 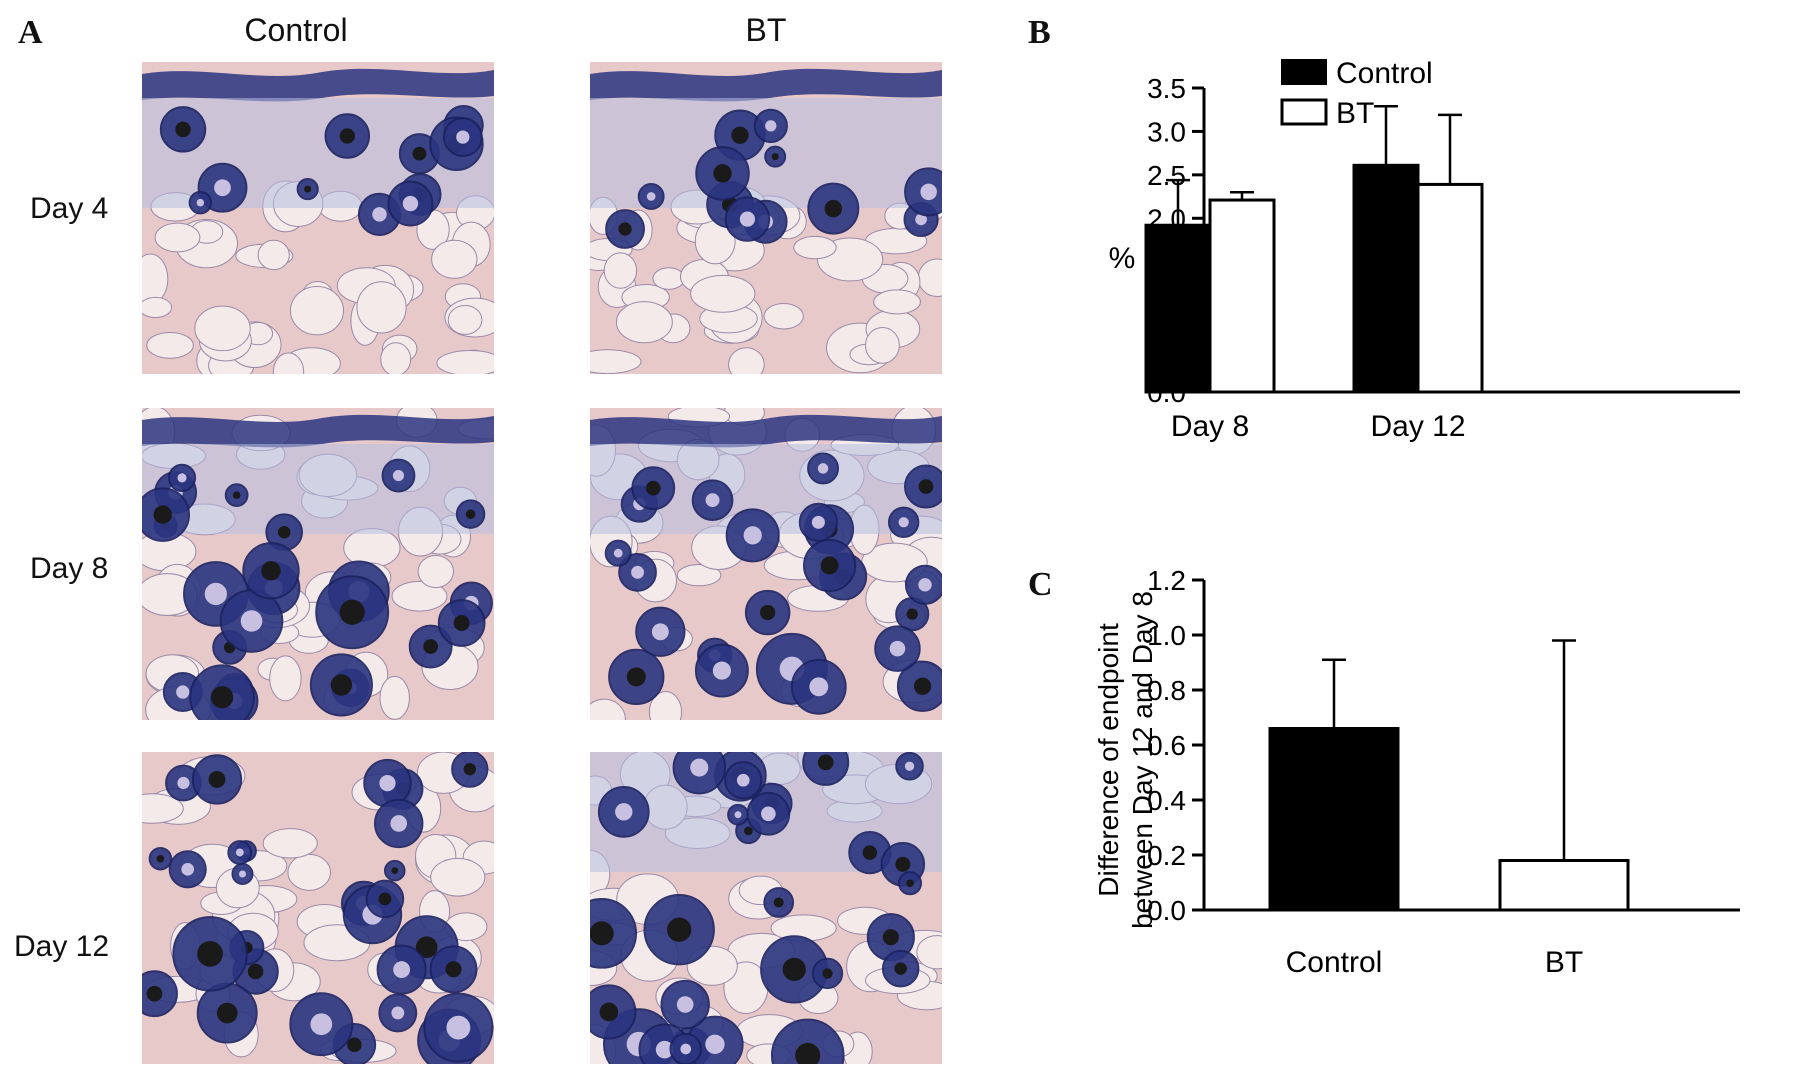 What do you see at coordinates (1166, 88) in the screenshot?
I see `chart-b-ytick-label: 3.5` at bounding box center [1166, 88].